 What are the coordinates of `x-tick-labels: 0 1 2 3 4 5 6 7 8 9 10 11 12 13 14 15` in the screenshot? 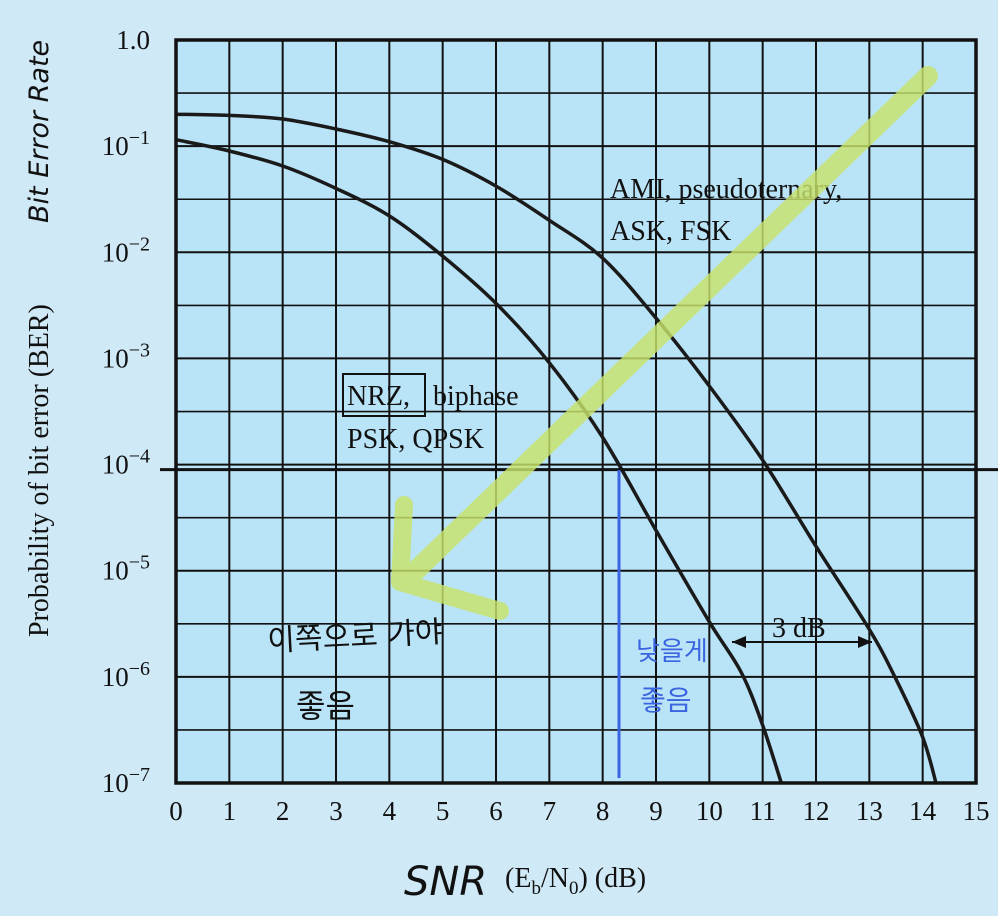 It's located at (579, 811).